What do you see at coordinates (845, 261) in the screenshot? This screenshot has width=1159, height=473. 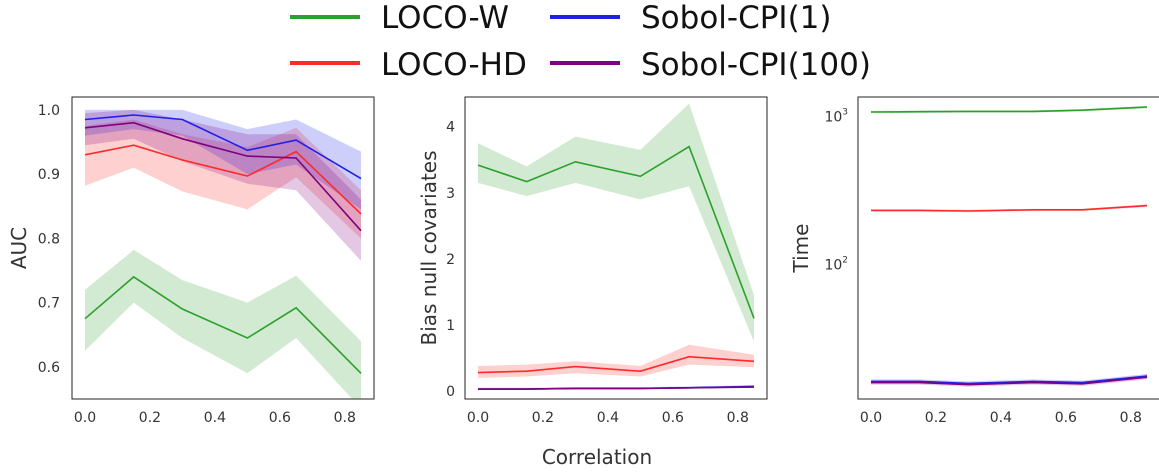 I see `tick-exponent: 2` at bounding box center [845, 261].